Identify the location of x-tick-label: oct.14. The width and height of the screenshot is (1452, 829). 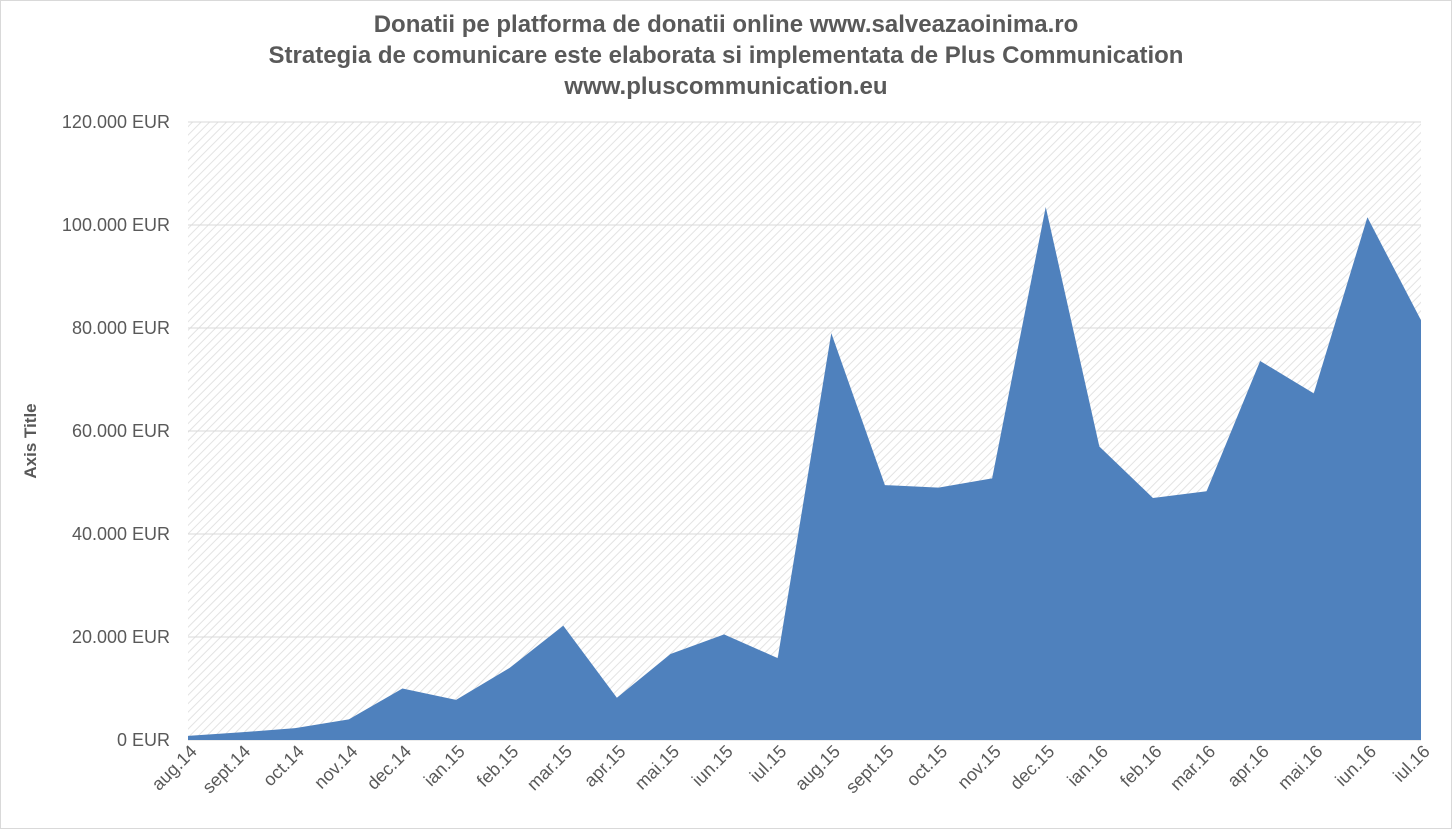
(283, 765).